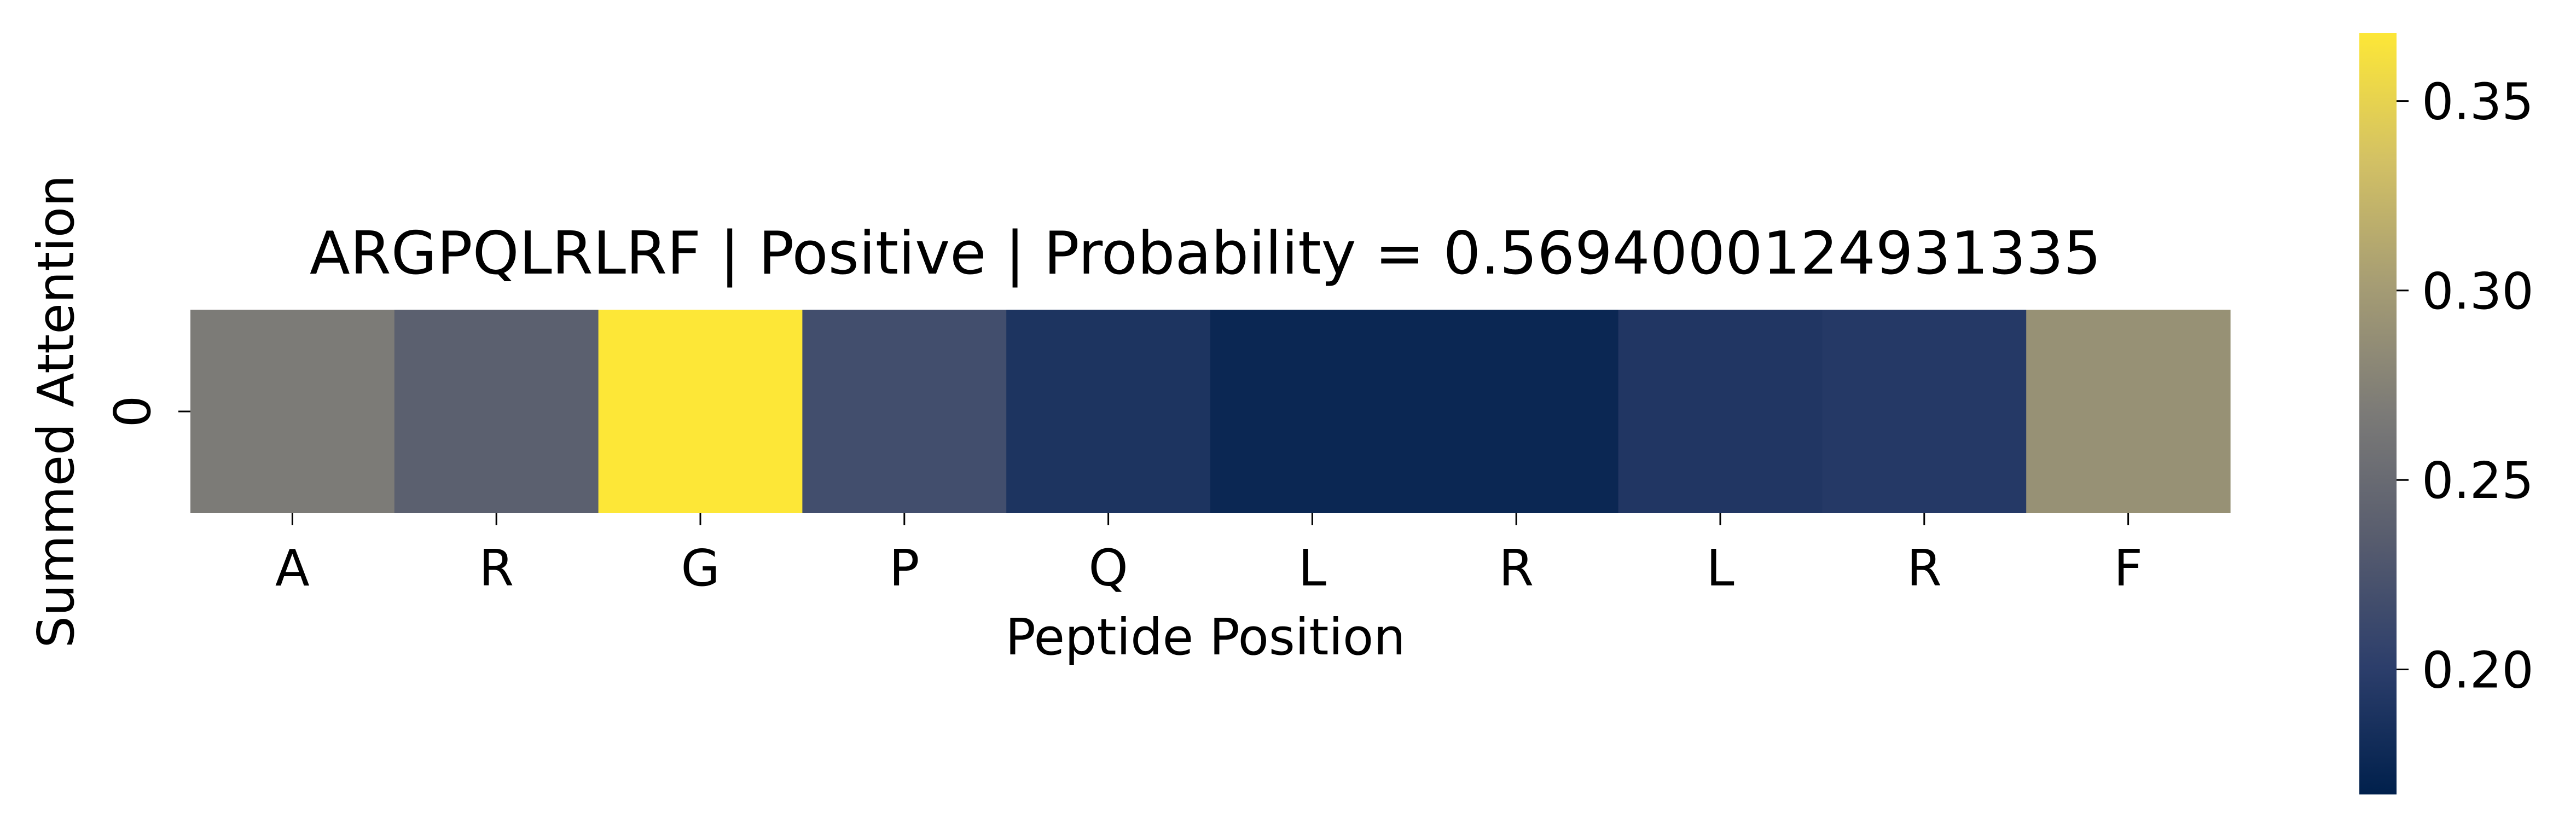 The width and height of the screenshot is (2576, 824). What do you see at coordinates (56, 411) in the screenshot?
I see `y-axis-label: Summed Attention` at bounding box center [56, 411].